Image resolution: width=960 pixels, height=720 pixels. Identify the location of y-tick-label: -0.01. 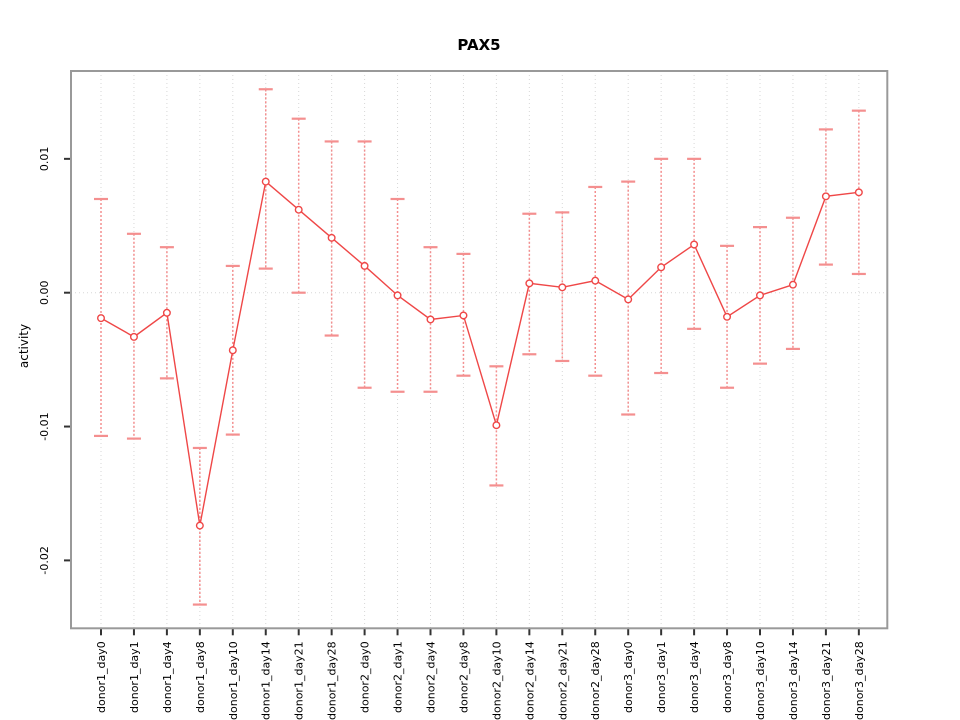
(44, 426).